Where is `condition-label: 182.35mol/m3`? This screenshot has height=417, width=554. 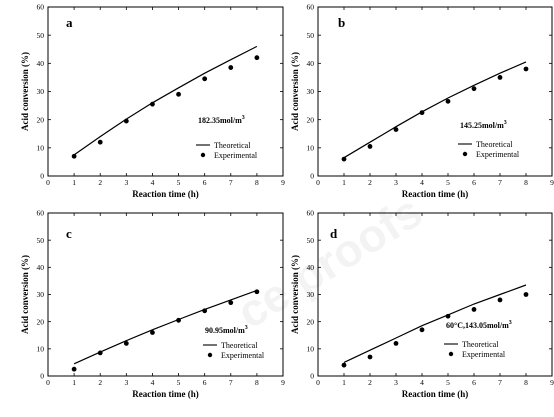
condition-label: 182.35mol/m3 is located at coordinates (221, 120).